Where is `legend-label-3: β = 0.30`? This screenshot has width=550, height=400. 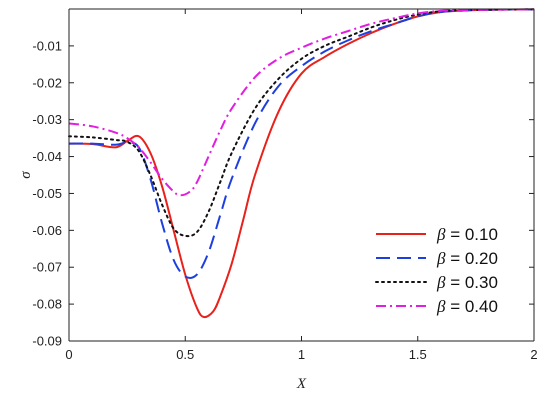
legend-label-3: β = 0.30 is located at coordinates (467, 282).